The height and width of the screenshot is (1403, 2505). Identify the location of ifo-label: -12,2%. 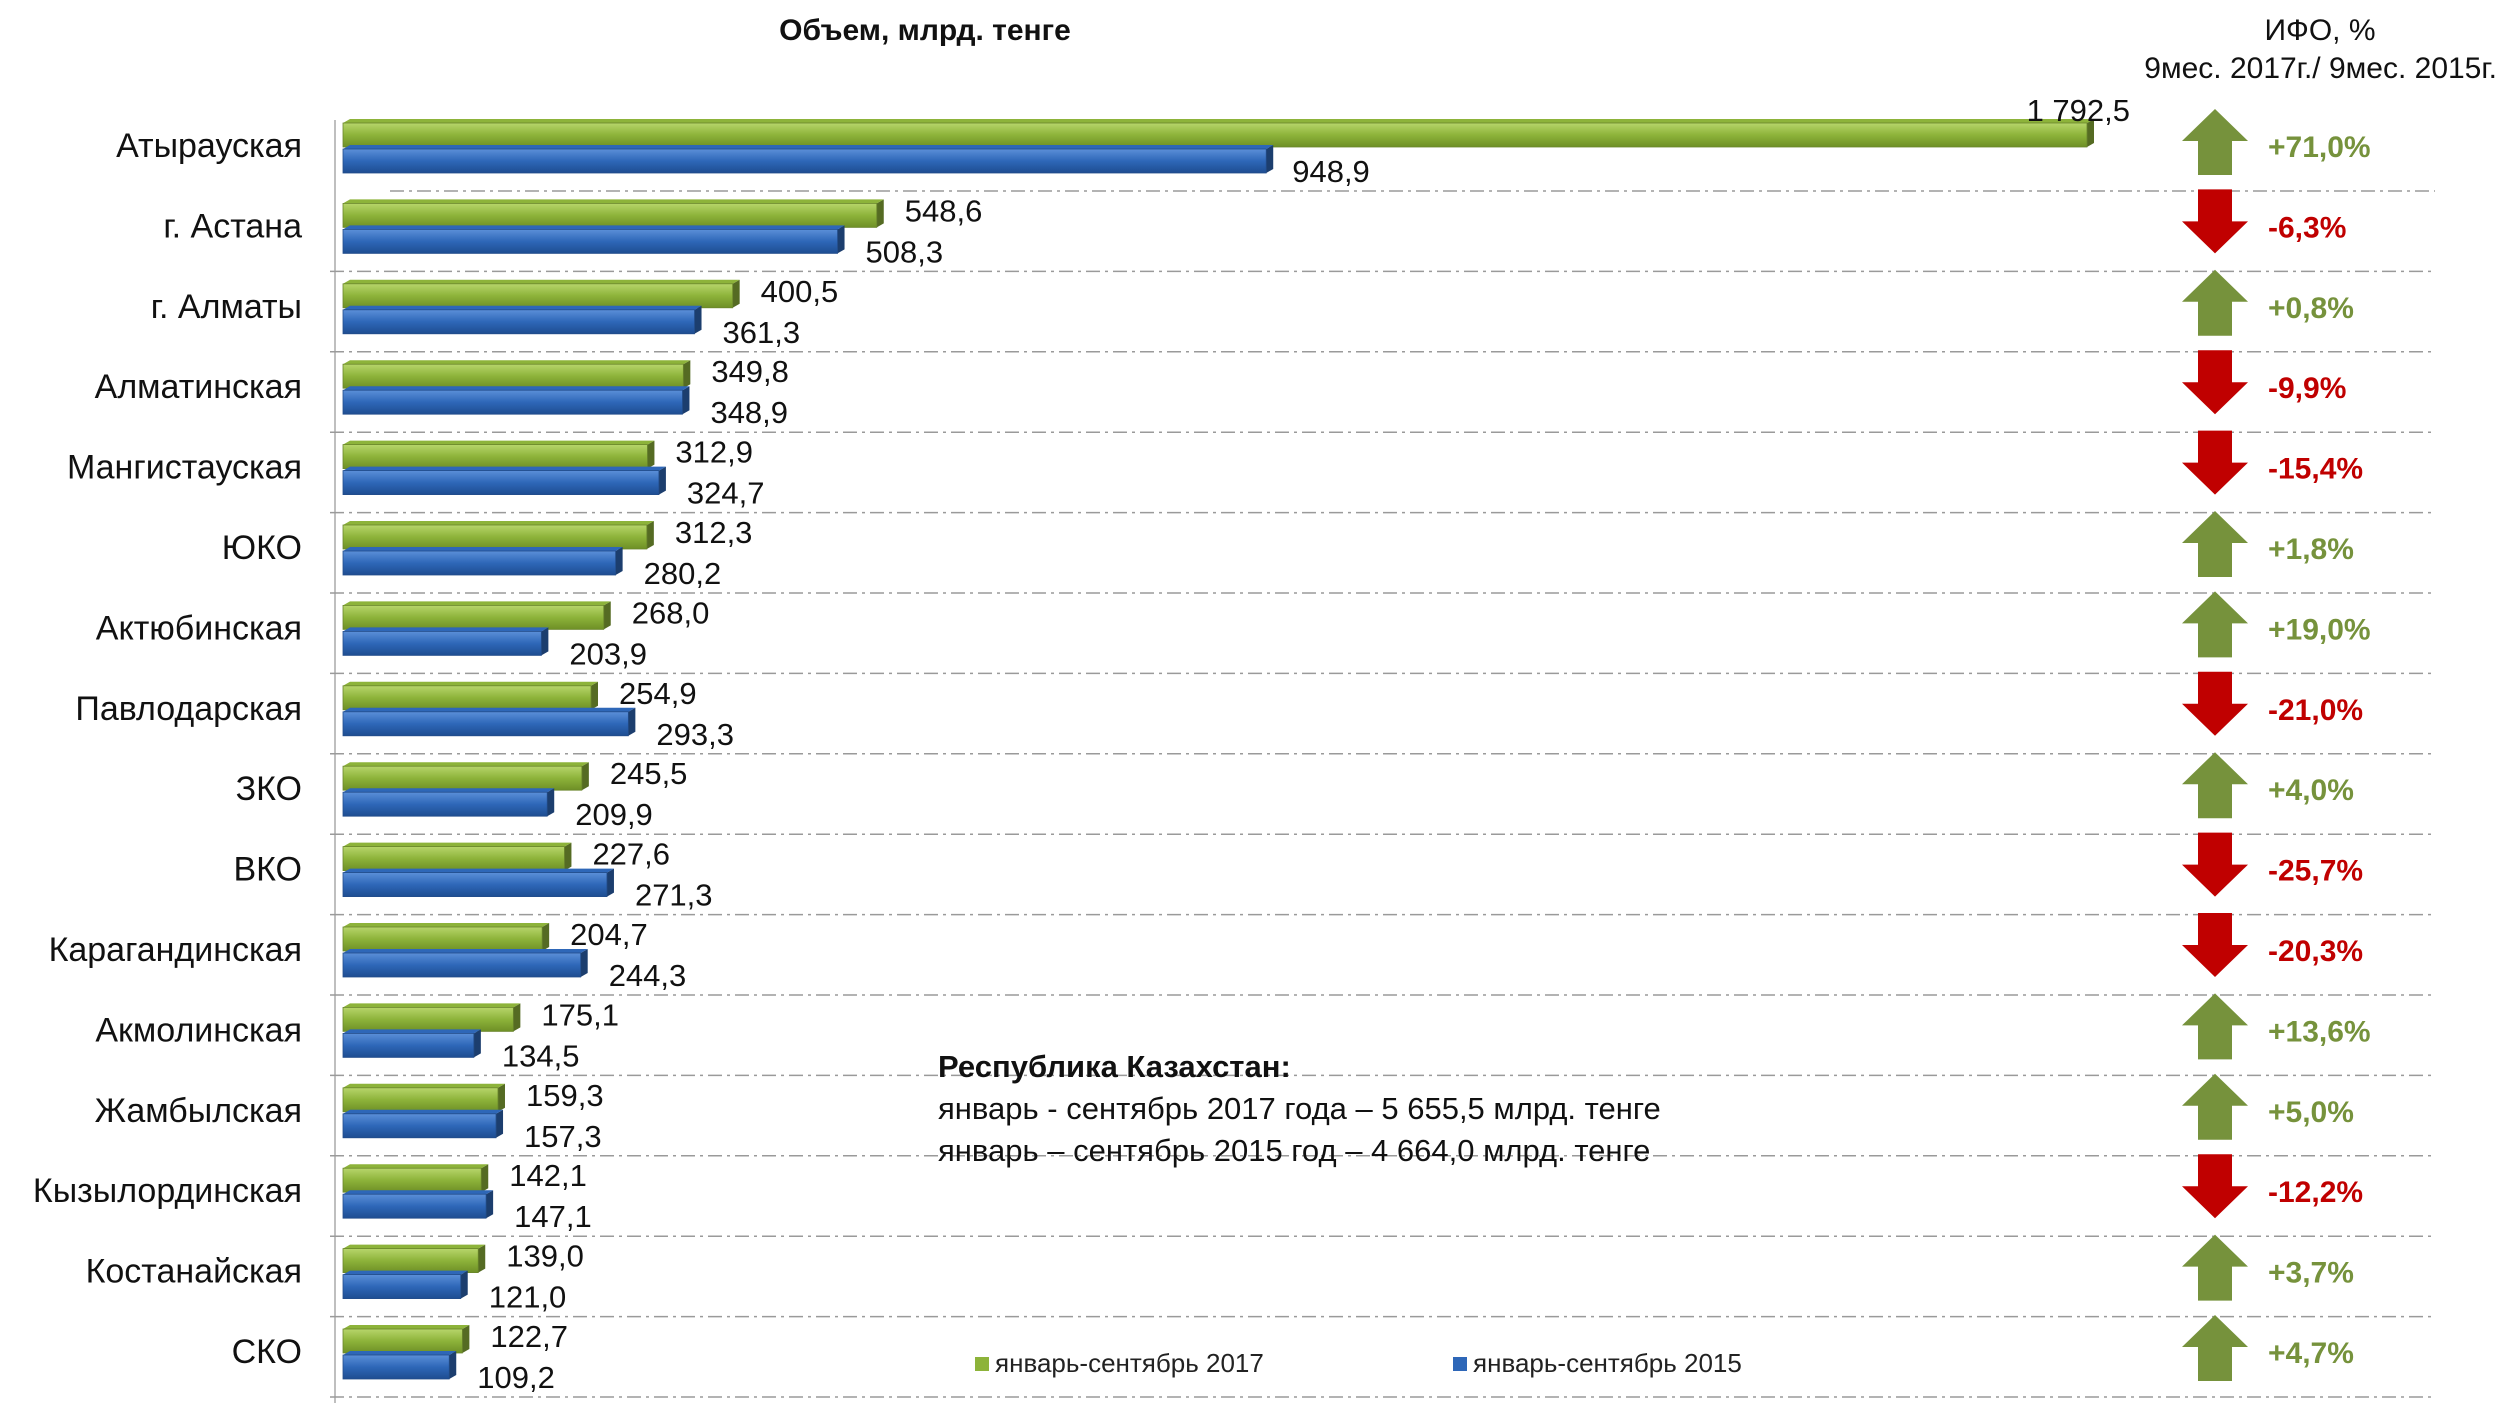
(2315, 1192).